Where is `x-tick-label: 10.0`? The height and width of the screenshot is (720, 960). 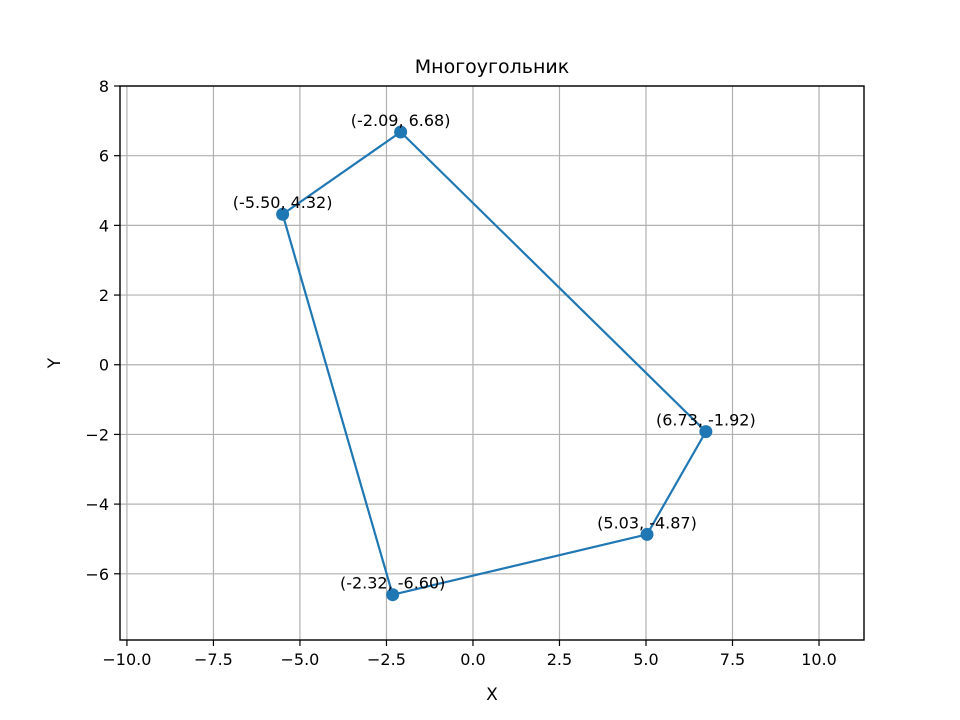 x-tick-label: 10.0 is located at coordinates (819, 659).